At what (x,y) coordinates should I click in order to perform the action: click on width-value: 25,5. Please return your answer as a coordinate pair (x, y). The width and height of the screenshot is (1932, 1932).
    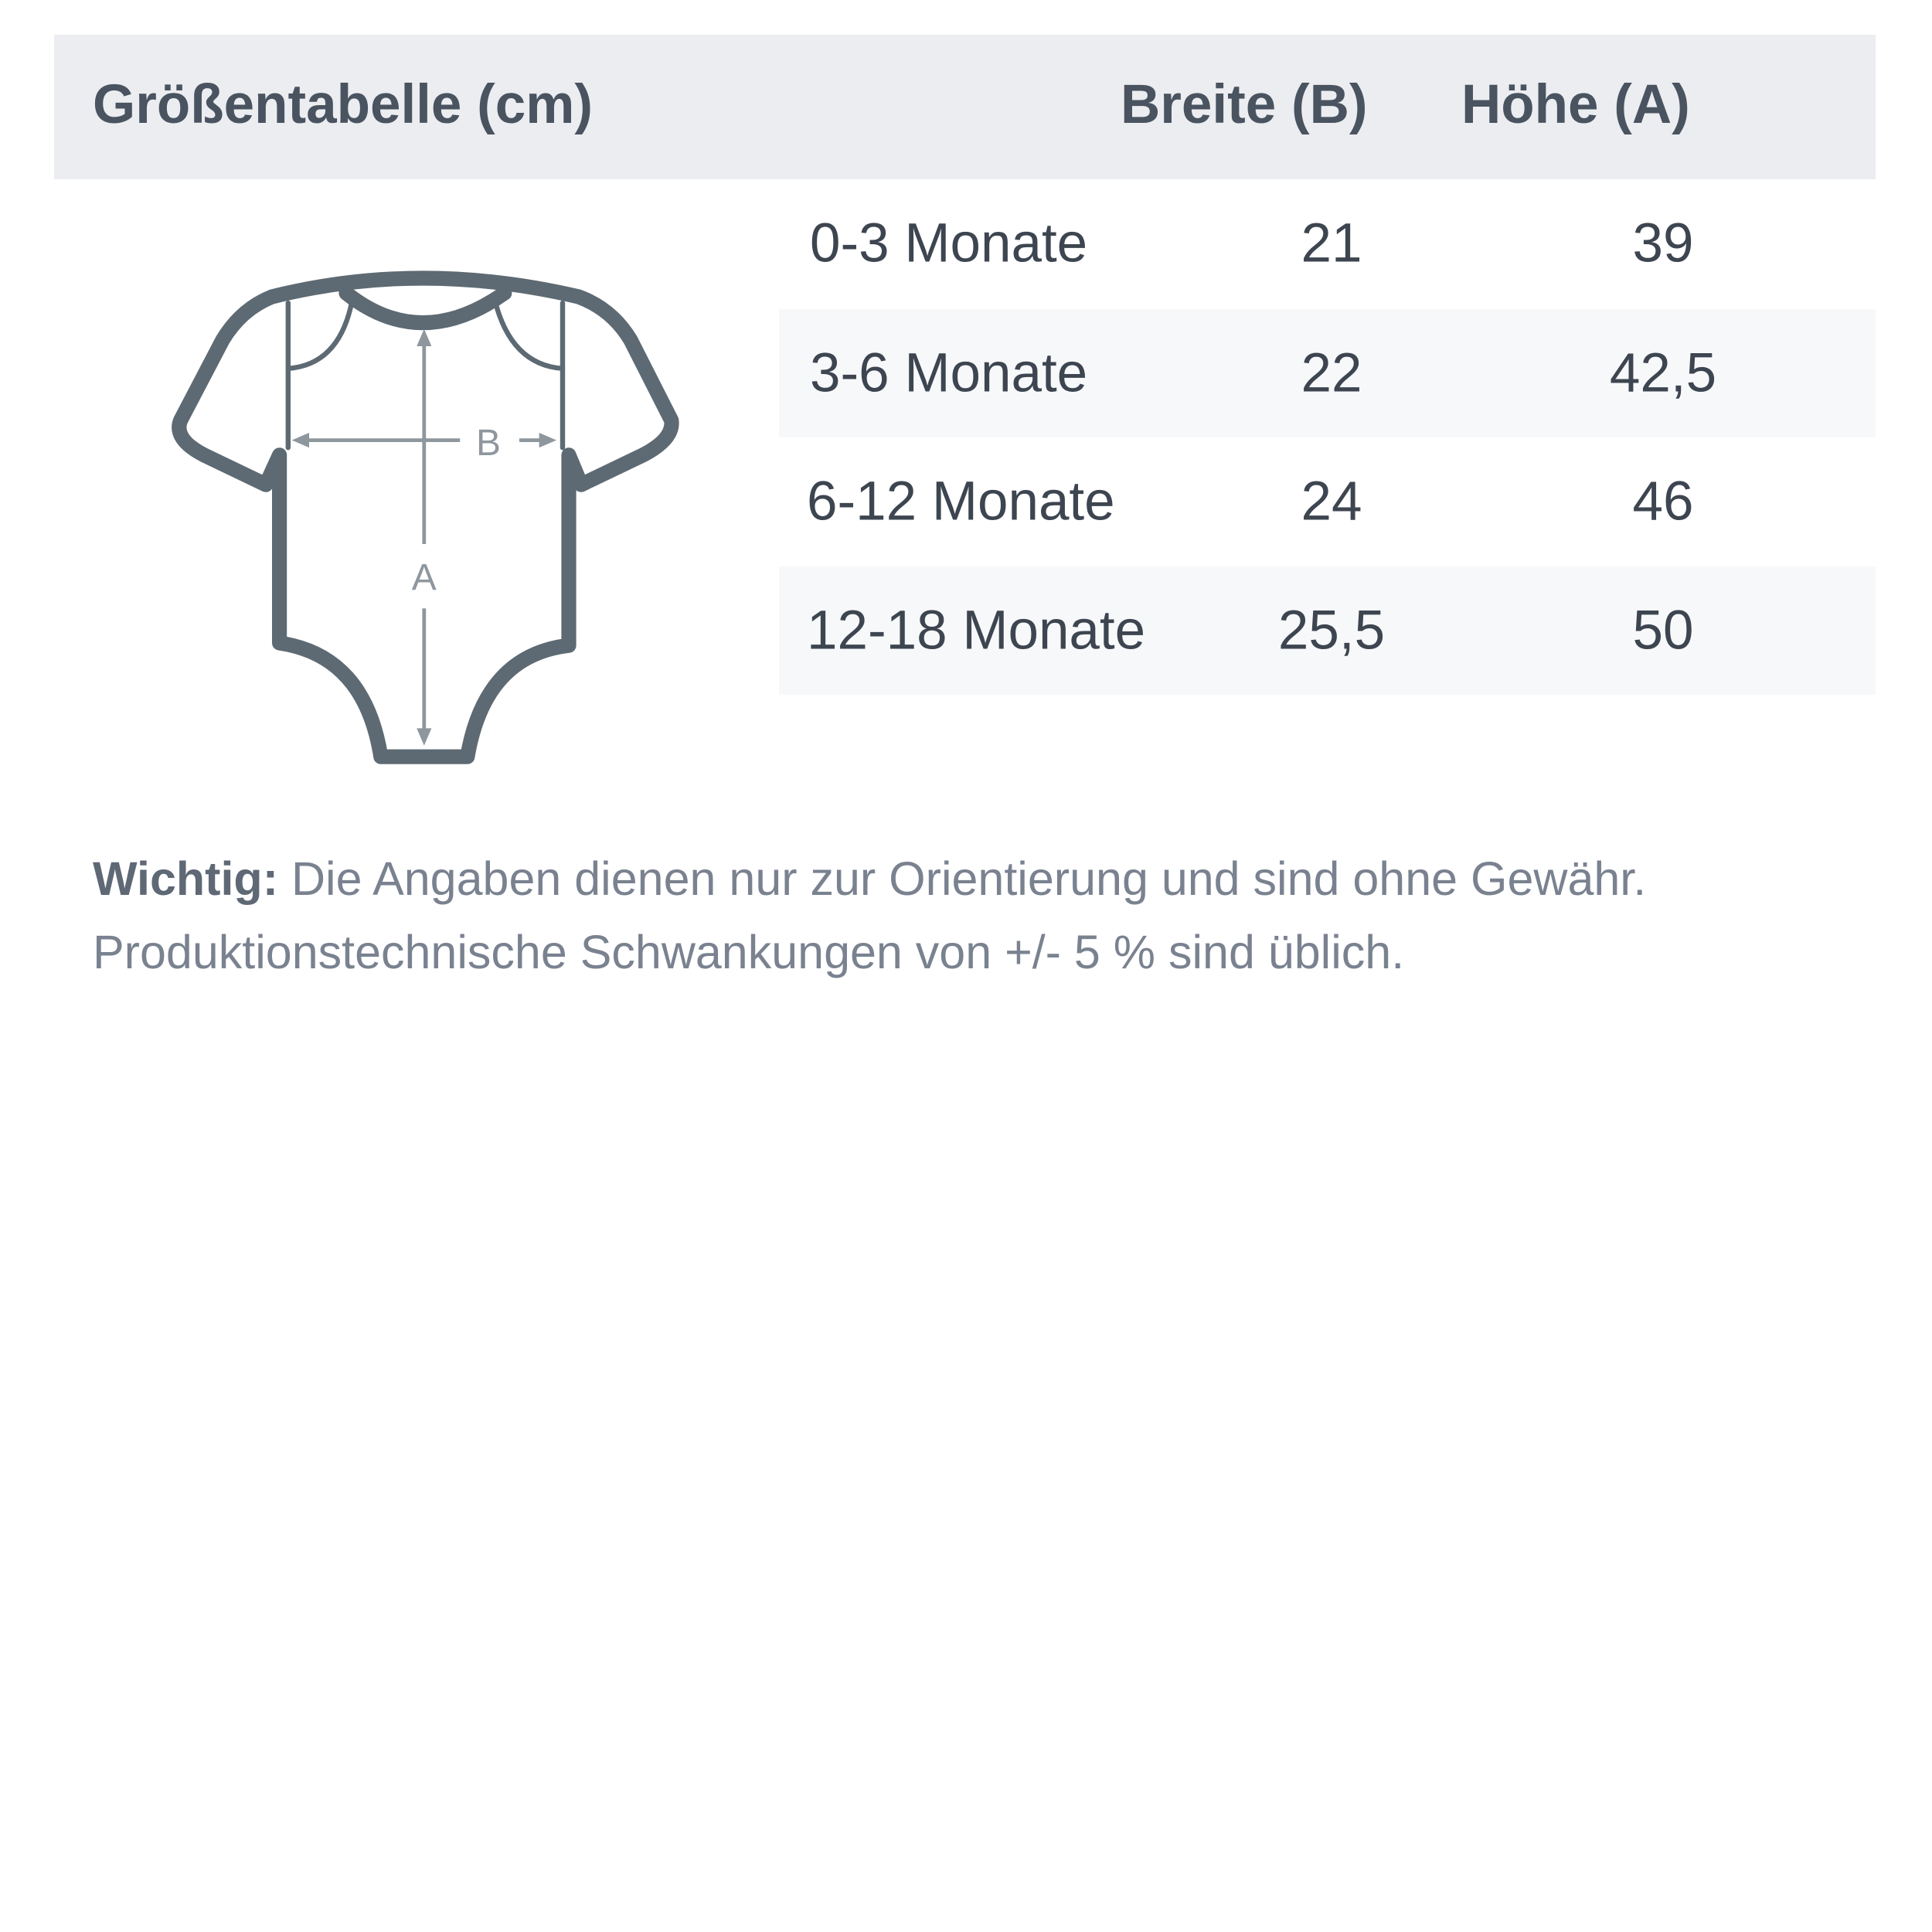
    Looking at the image, I should click on (1332, 631).